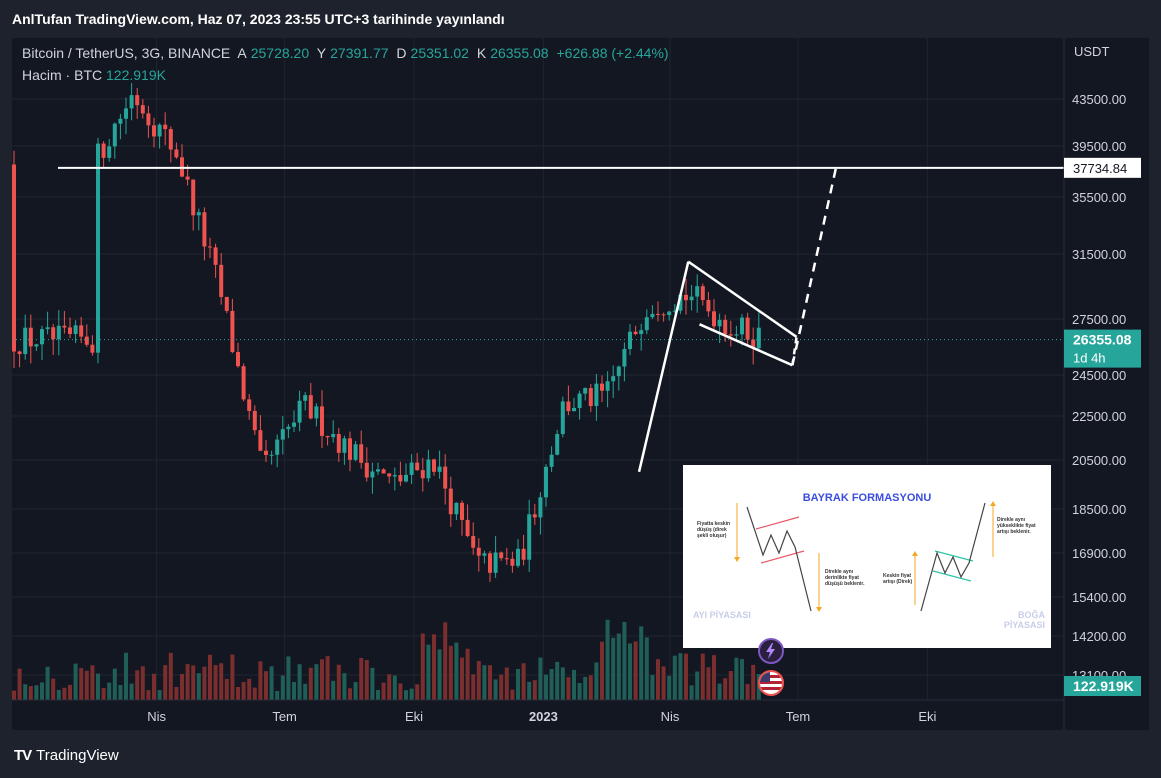 This screenshot has width=1161, height=778. Describe the element at coordinates (401, 53) in the screenshot. I see `low-label: D` at that location.